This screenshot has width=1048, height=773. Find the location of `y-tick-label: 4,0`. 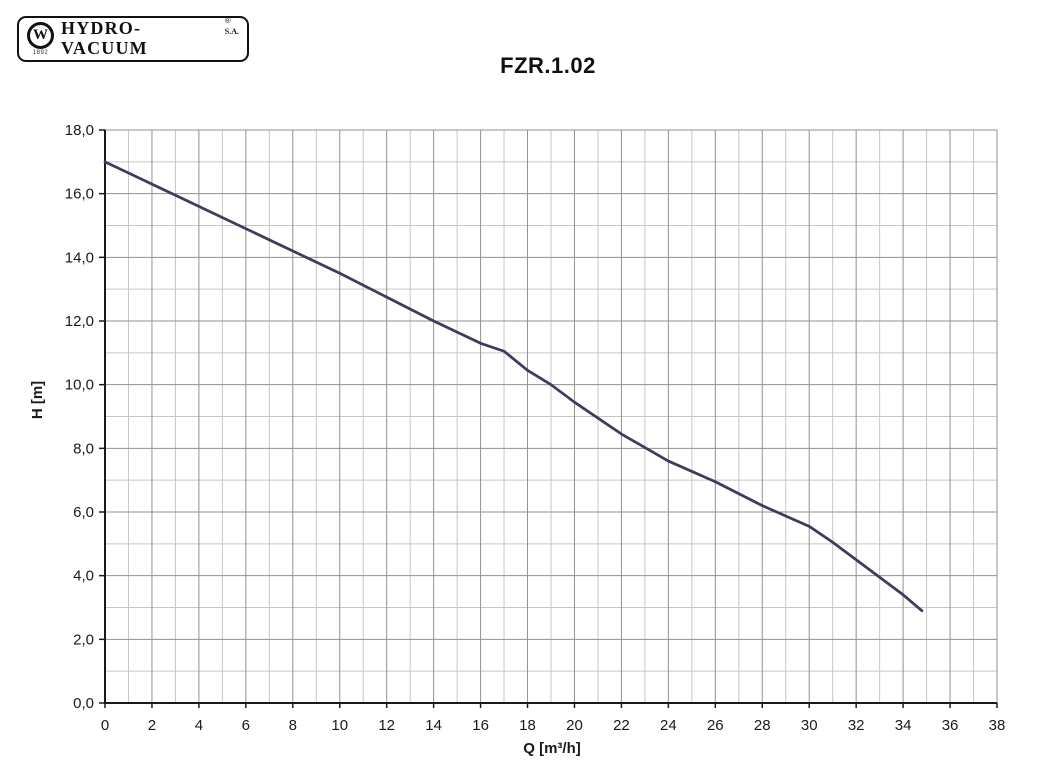

y-tick-label: 4,0 is located at coordinates (83, 576).